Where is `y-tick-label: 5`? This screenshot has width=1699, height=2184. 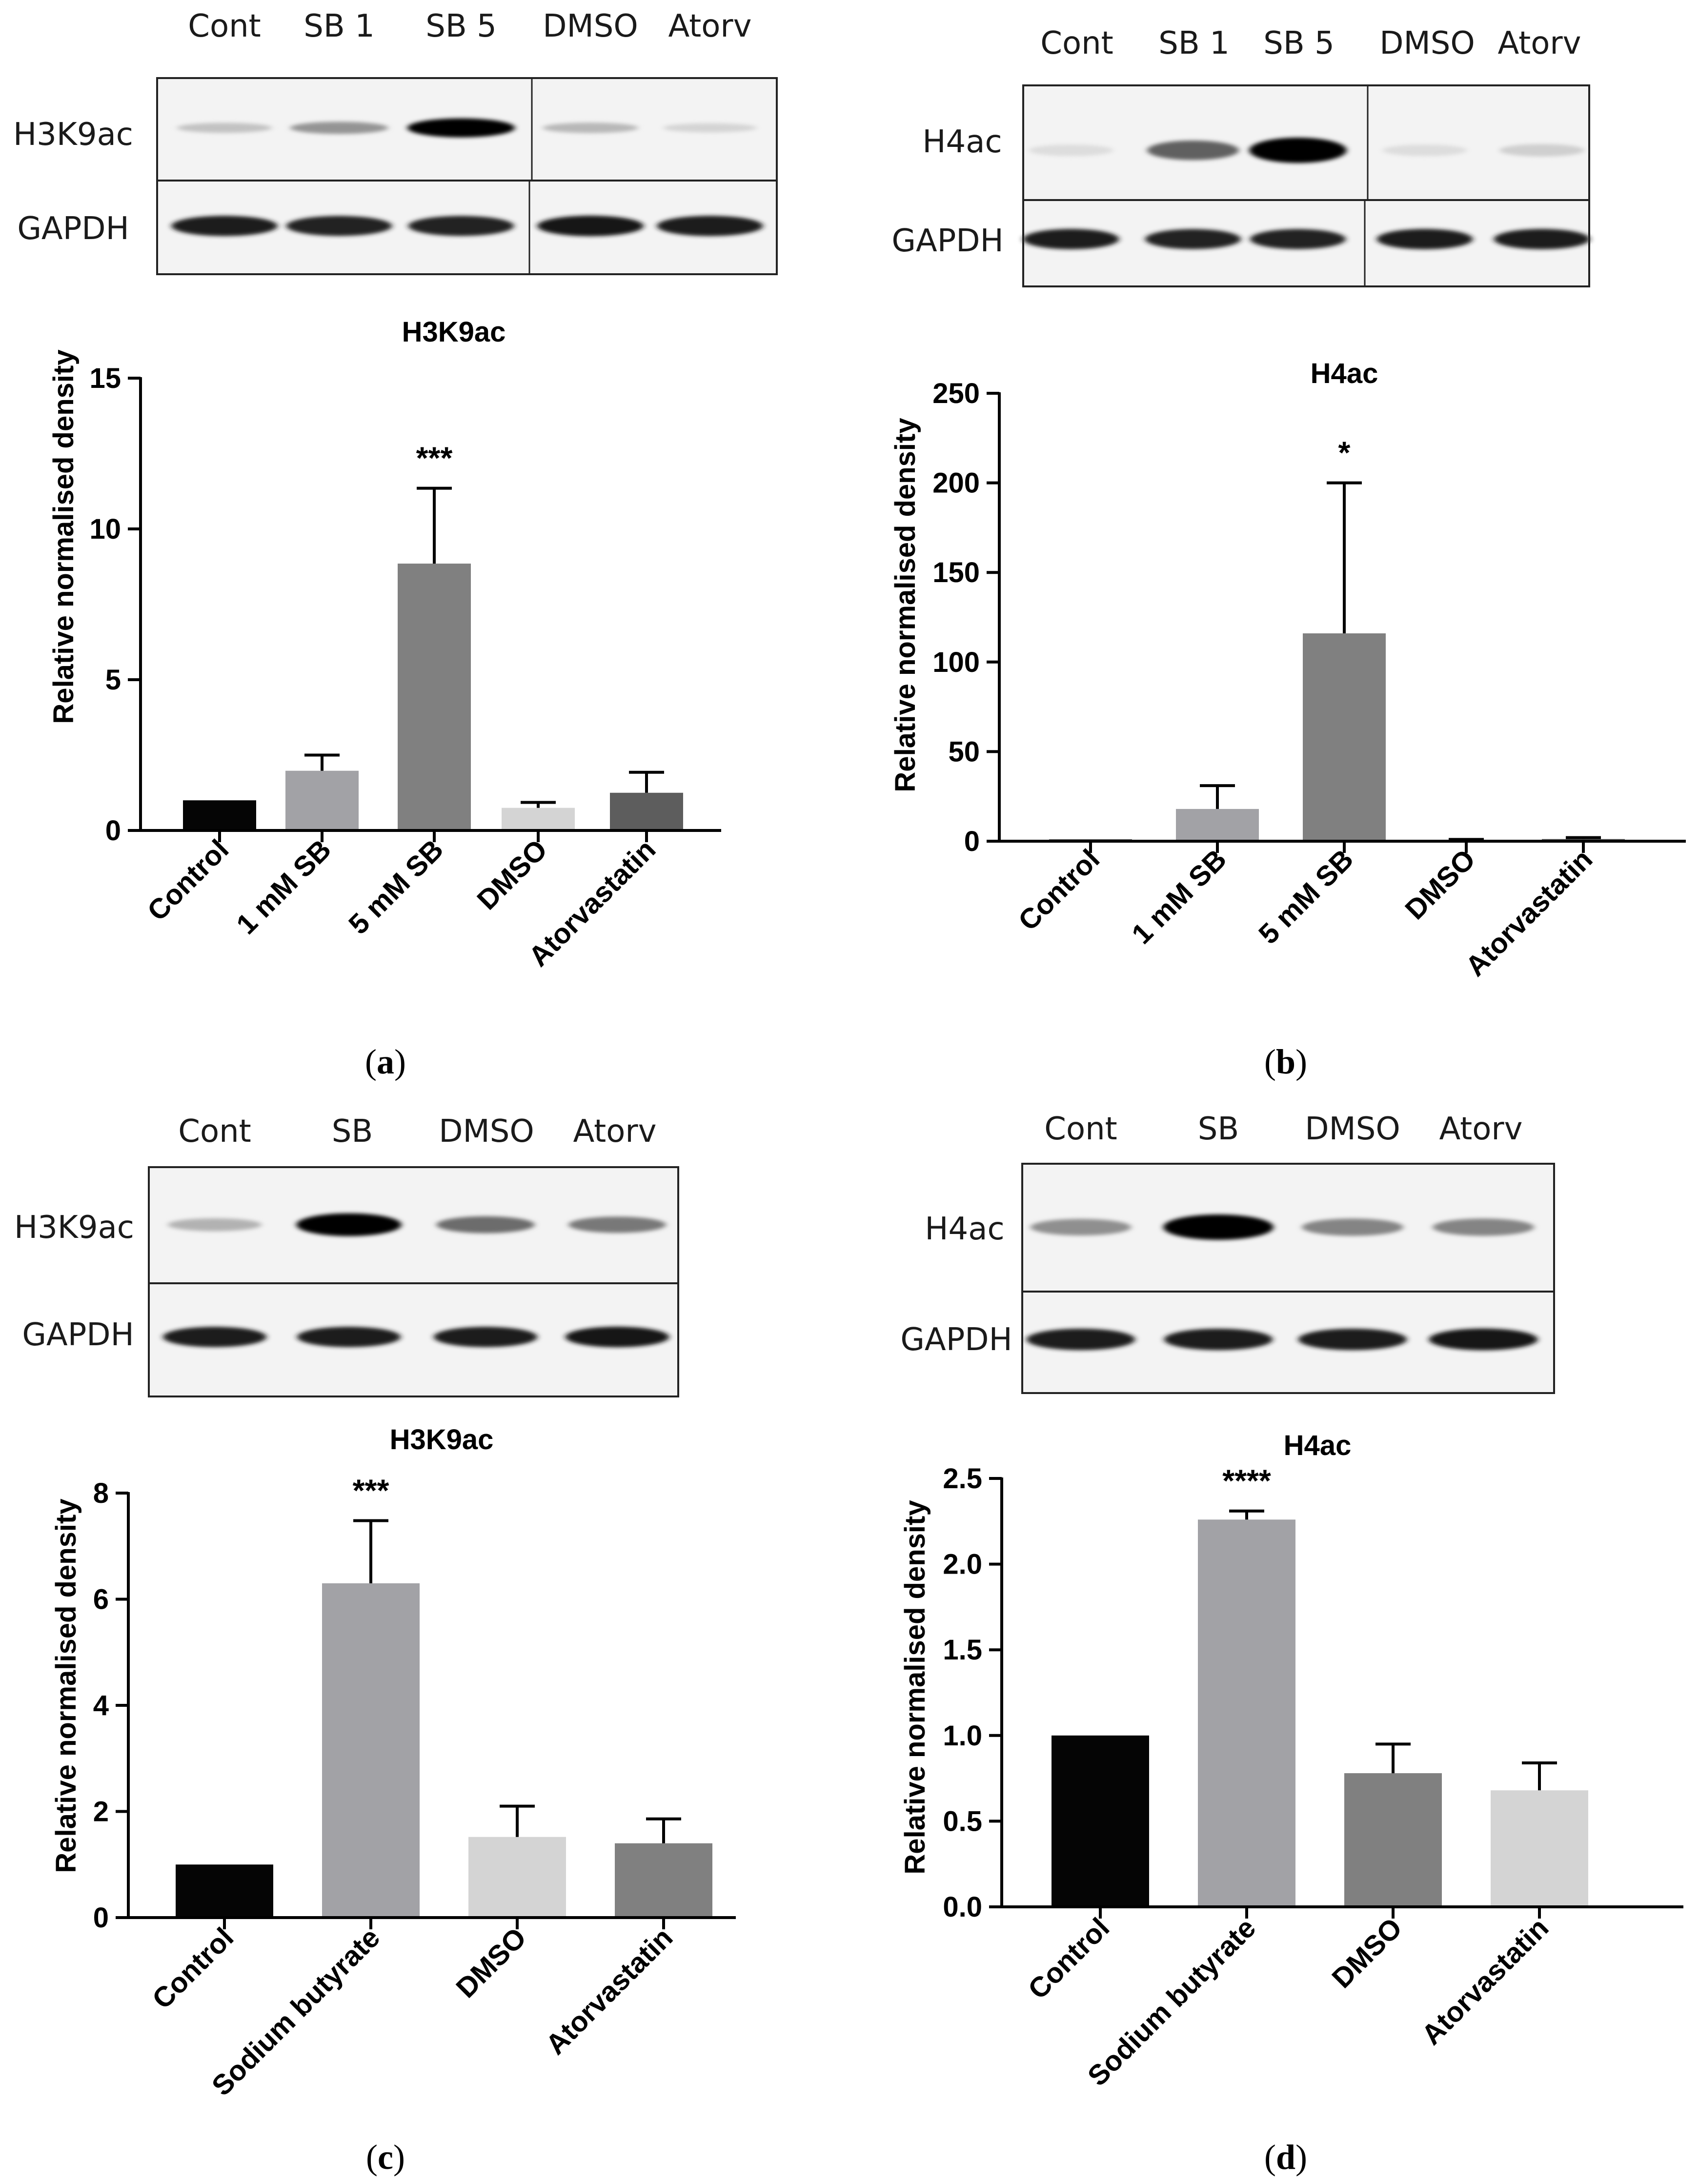
y-tick-label: 5 is located at coordinates (113, 680).